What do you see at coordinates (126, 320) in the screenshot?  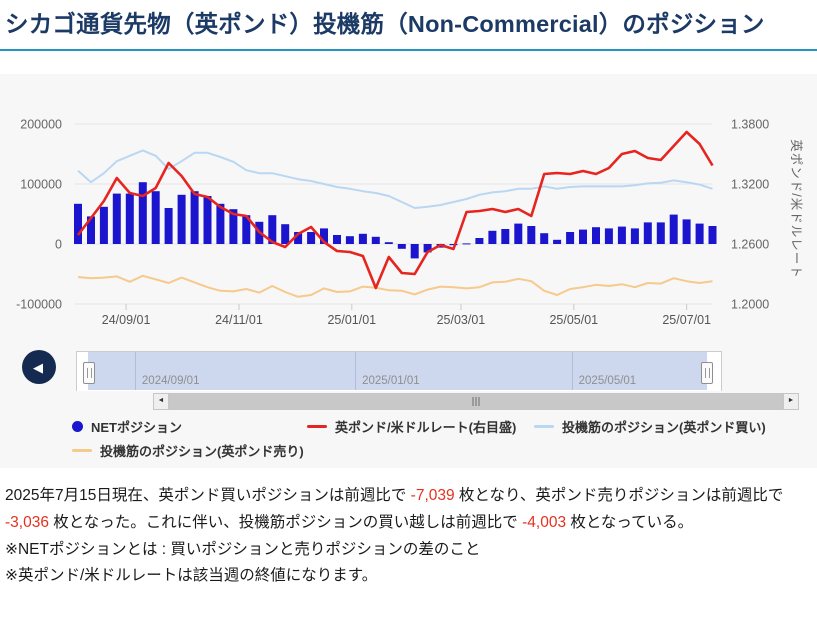 I see `svg-text: 24/09/01` at bounding box center [126, 320].